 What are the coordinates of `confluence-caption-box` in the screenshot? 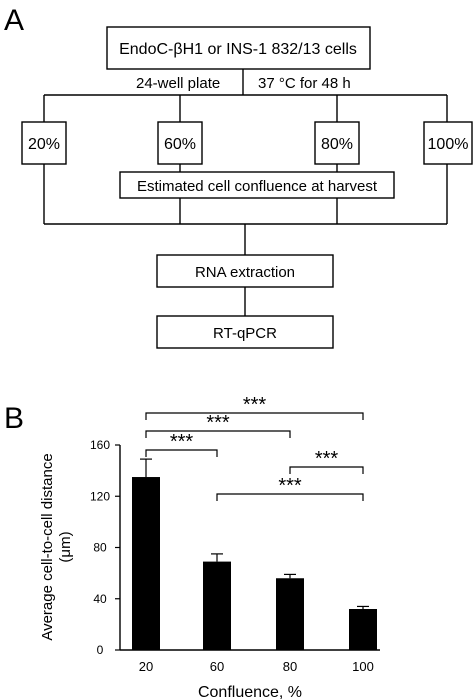 It's located at (257, 185).